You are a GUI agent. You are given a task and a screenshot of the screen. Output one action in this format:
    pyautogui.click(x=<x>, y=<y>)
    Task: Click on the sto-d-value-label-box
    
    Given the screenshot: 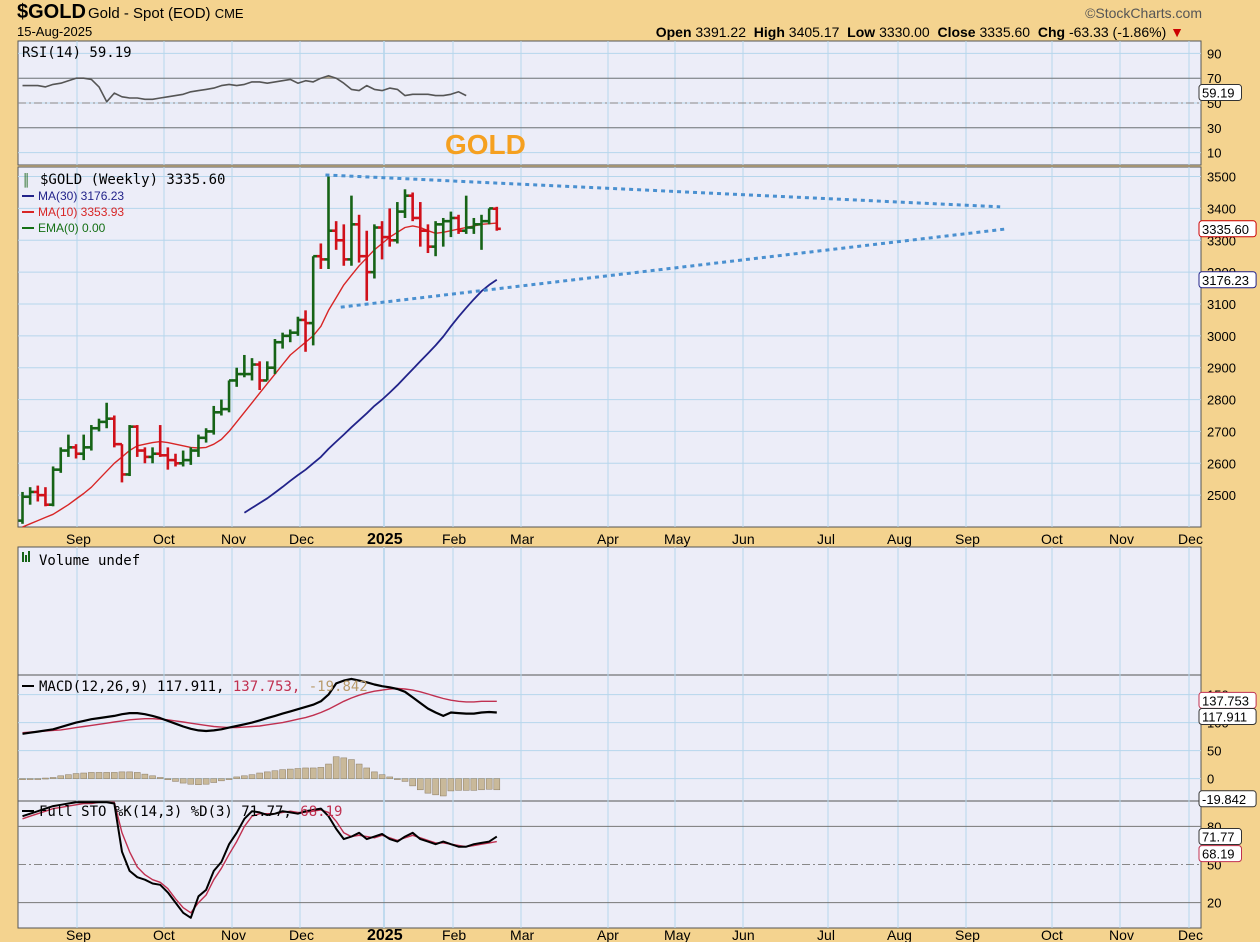 What is the action you would take?
    pyautogui.click(x=1220, y=854)
    